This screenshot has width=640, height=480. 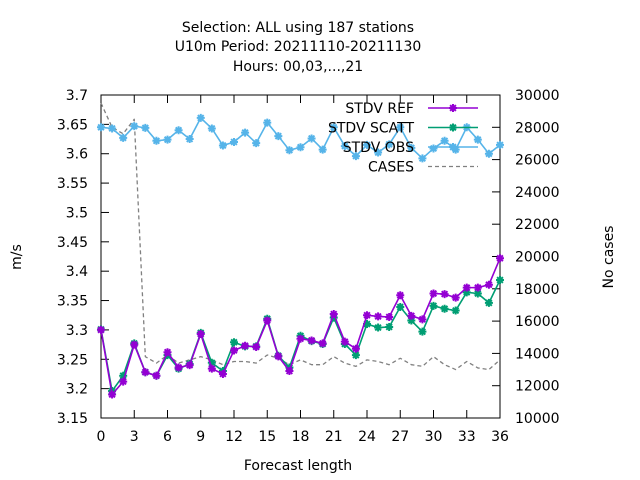 I want to click on y2-tick-label: 24000, so click(x=537, y=193).